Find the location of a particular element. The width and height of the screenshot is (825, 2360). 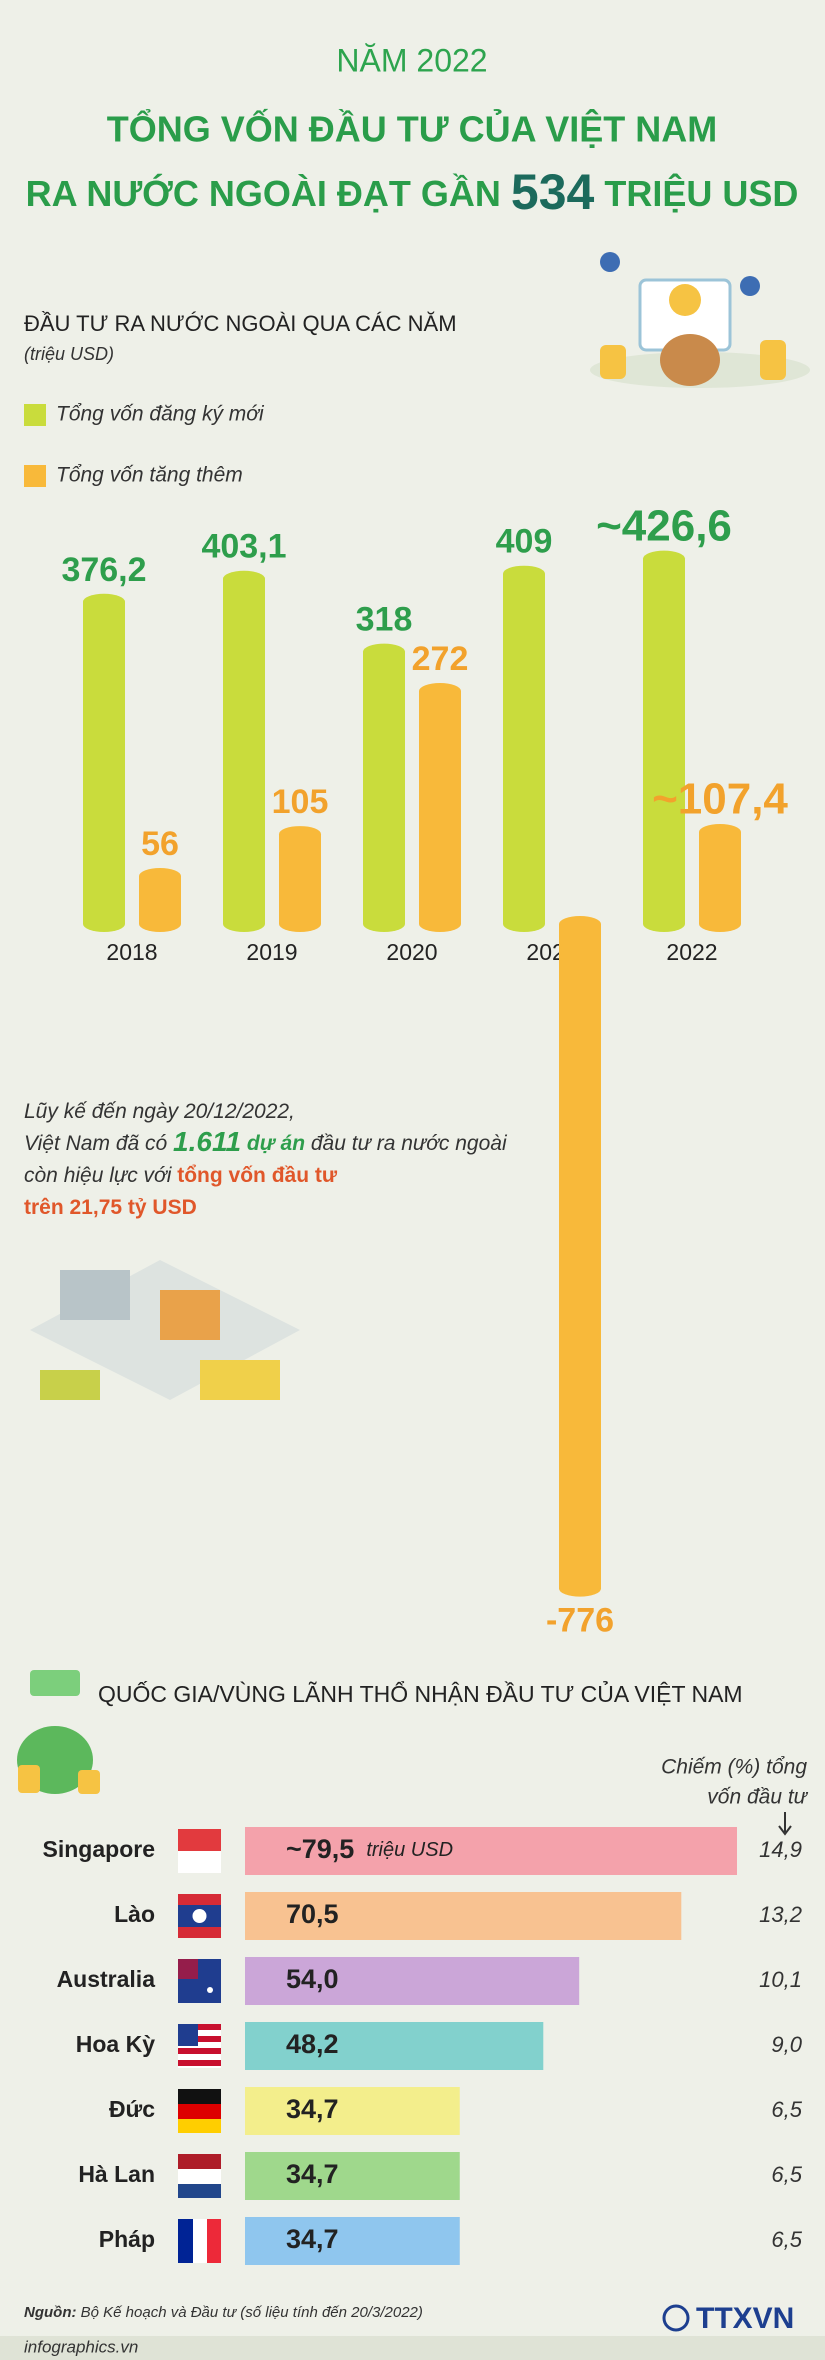

note-segment: Lũy kế đến ngày 20/12/2022, is located at coordinates (159, 1111).